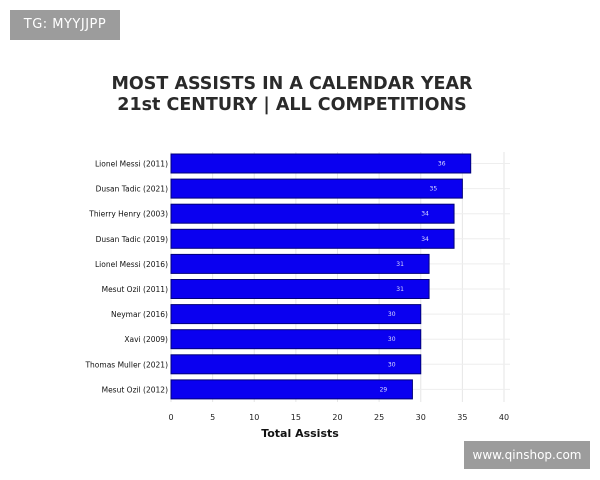 Image resolution: width=600 pixels, height=480 pixels. What do you see at coordinates (135, 389) in the screenshot?
I see `y-category-label: Mesut Ozil (2012)` at bounding box center [135, 389].